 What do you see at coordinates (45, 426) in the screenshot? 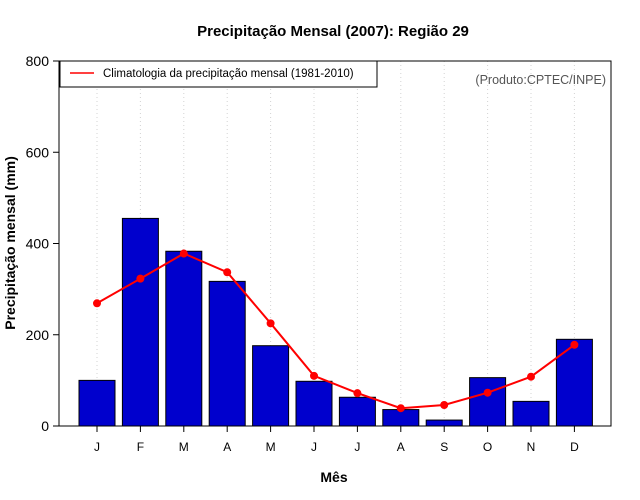
I see `y-tick-label: 0` at bounding box center [45, 426].